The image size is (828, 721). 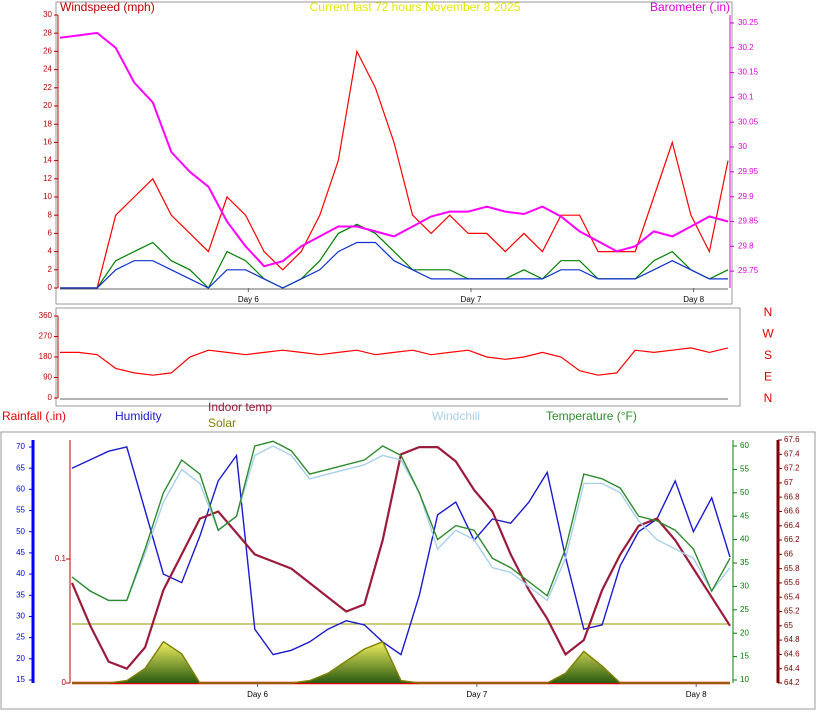 What do you see at coordinates (792, 525) in the screenshot?
I see `y-tick-label: 66.4` at bounding box center [792, 525].